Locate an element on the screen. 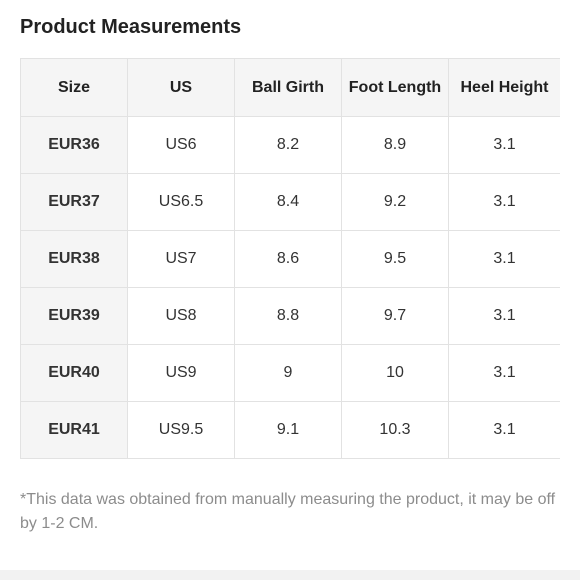  header-ball-girth: Ball Girth is located at coordinates (288, 87).